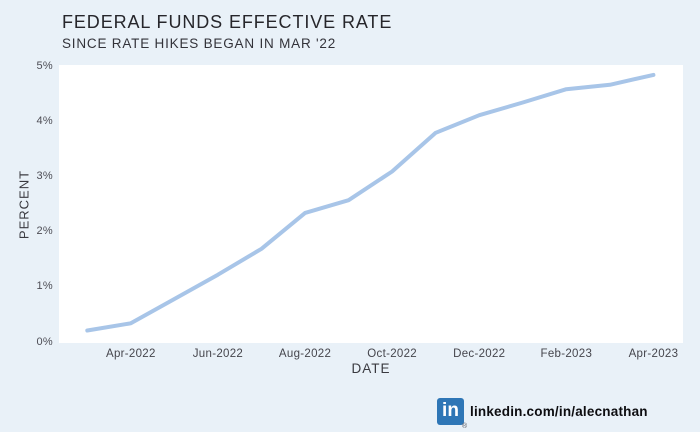  What do you see at coordinates (44, 120) in the screenshot?
I see `y-tick-label: 4%` at bounding box center [44, 120].